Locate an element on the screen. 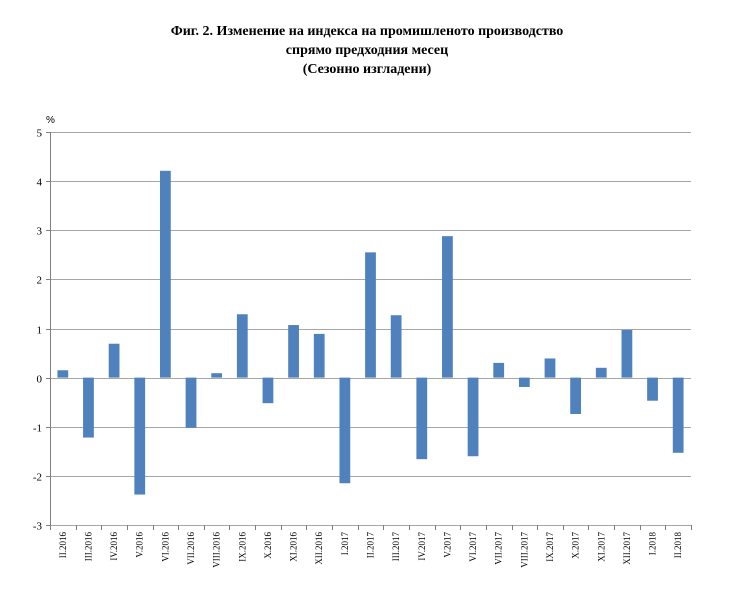 The width and height of the screenshot is (734, 591). bar-IX.2016 is located at coordinates (242, 346).